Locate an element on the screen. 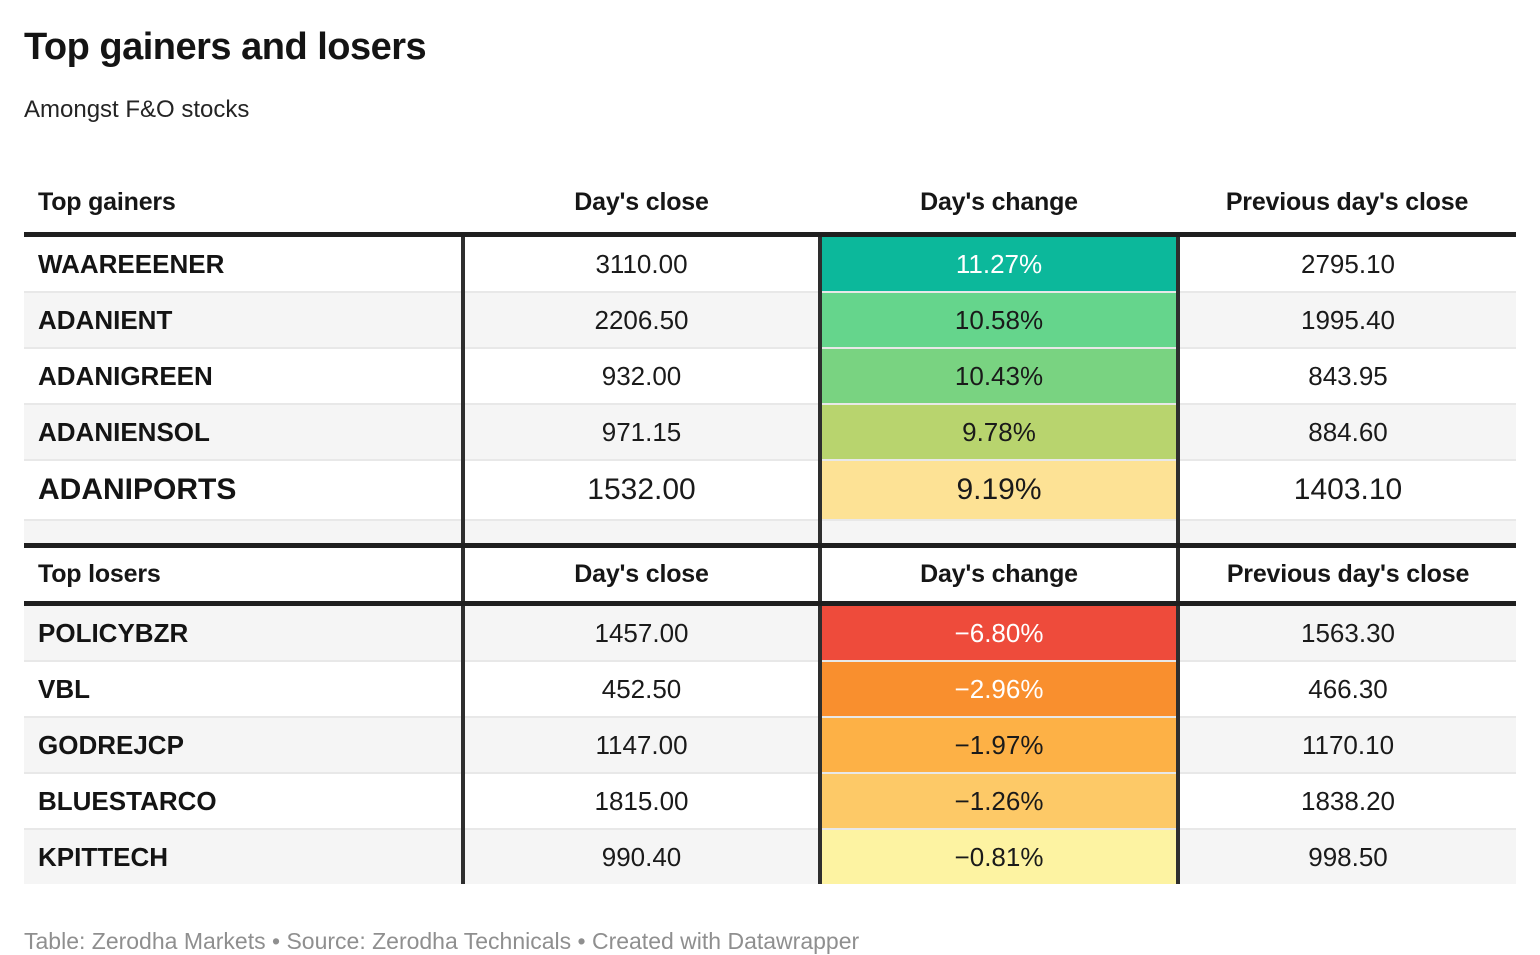 This screenshot has height=955, width=1540. table-spacer-row is located at coordinates (770, 532).